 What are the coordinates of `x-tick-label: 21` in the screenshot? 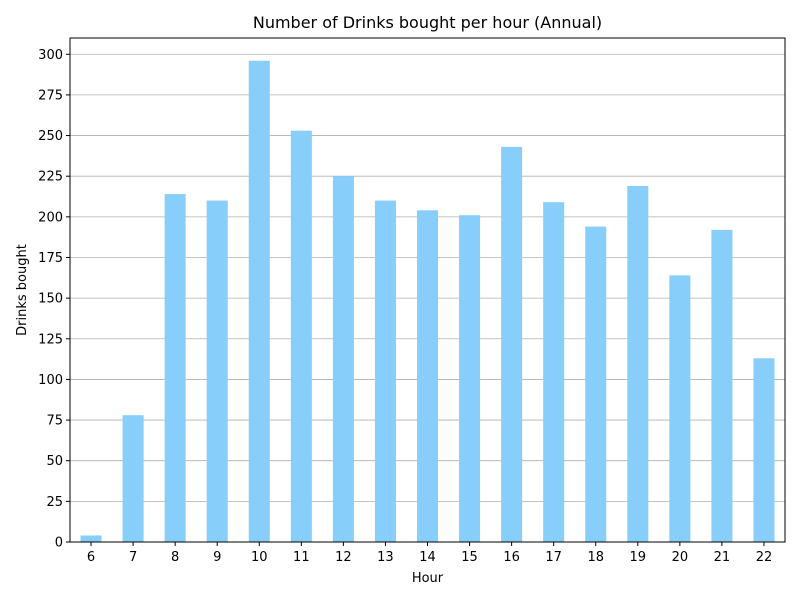 It's located at (722, 557).